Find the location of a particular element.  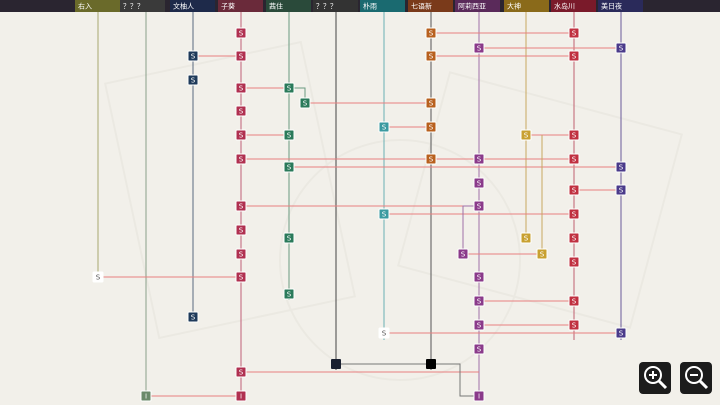

tab-label: 美日夜 is located at coordinates (611, 6).